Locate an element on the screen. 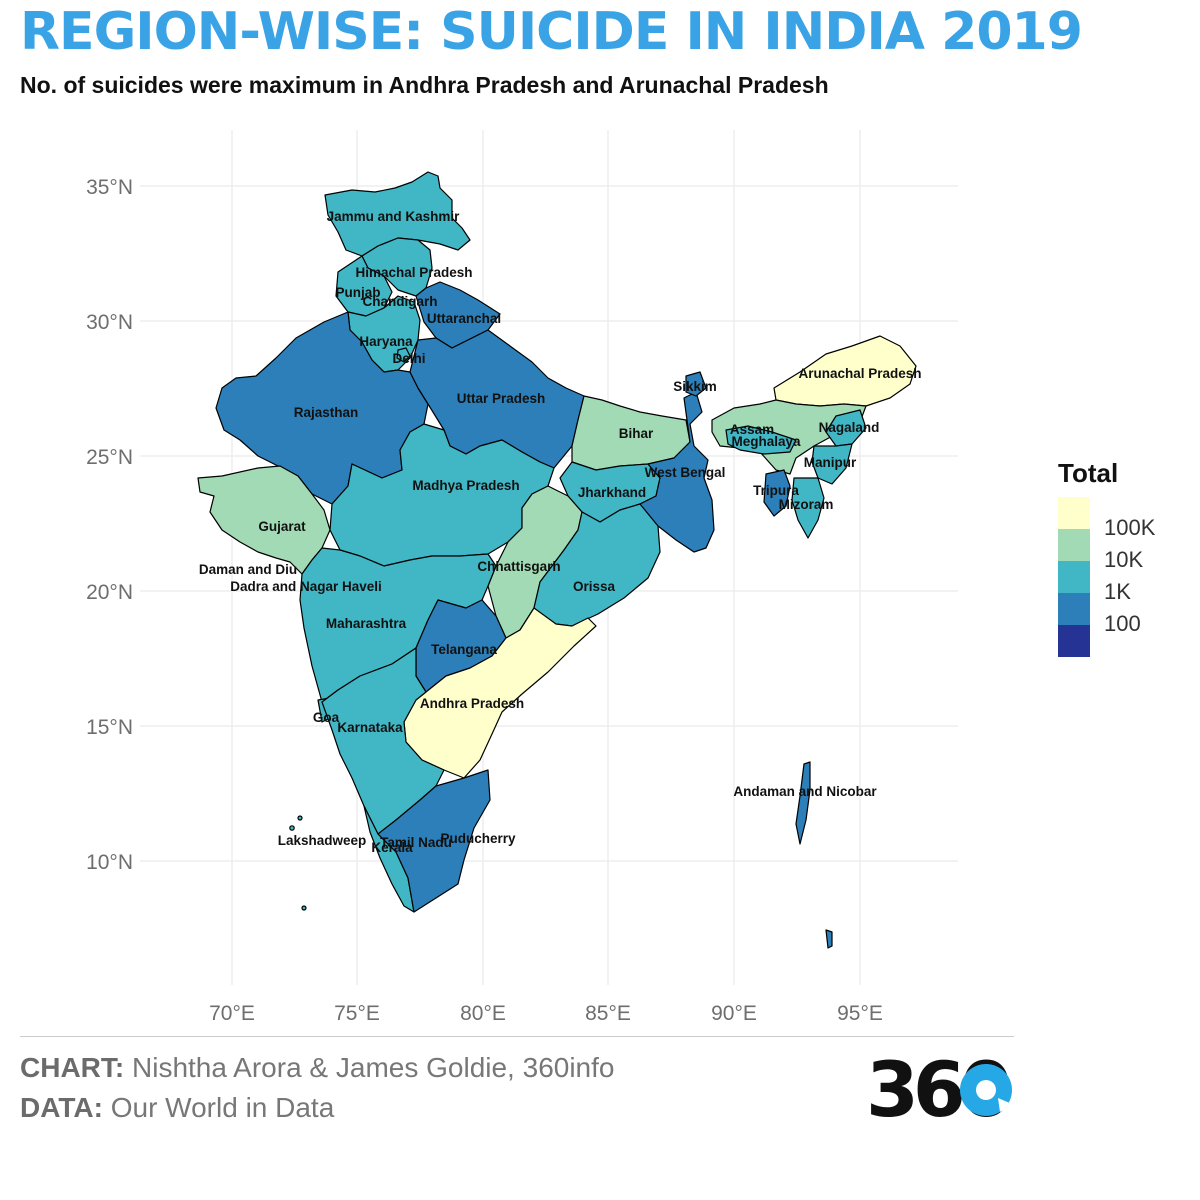 Image resolution: width=1200 pixels, height=1200 pixels. footer-divider is located at coordinates (517, 1036).